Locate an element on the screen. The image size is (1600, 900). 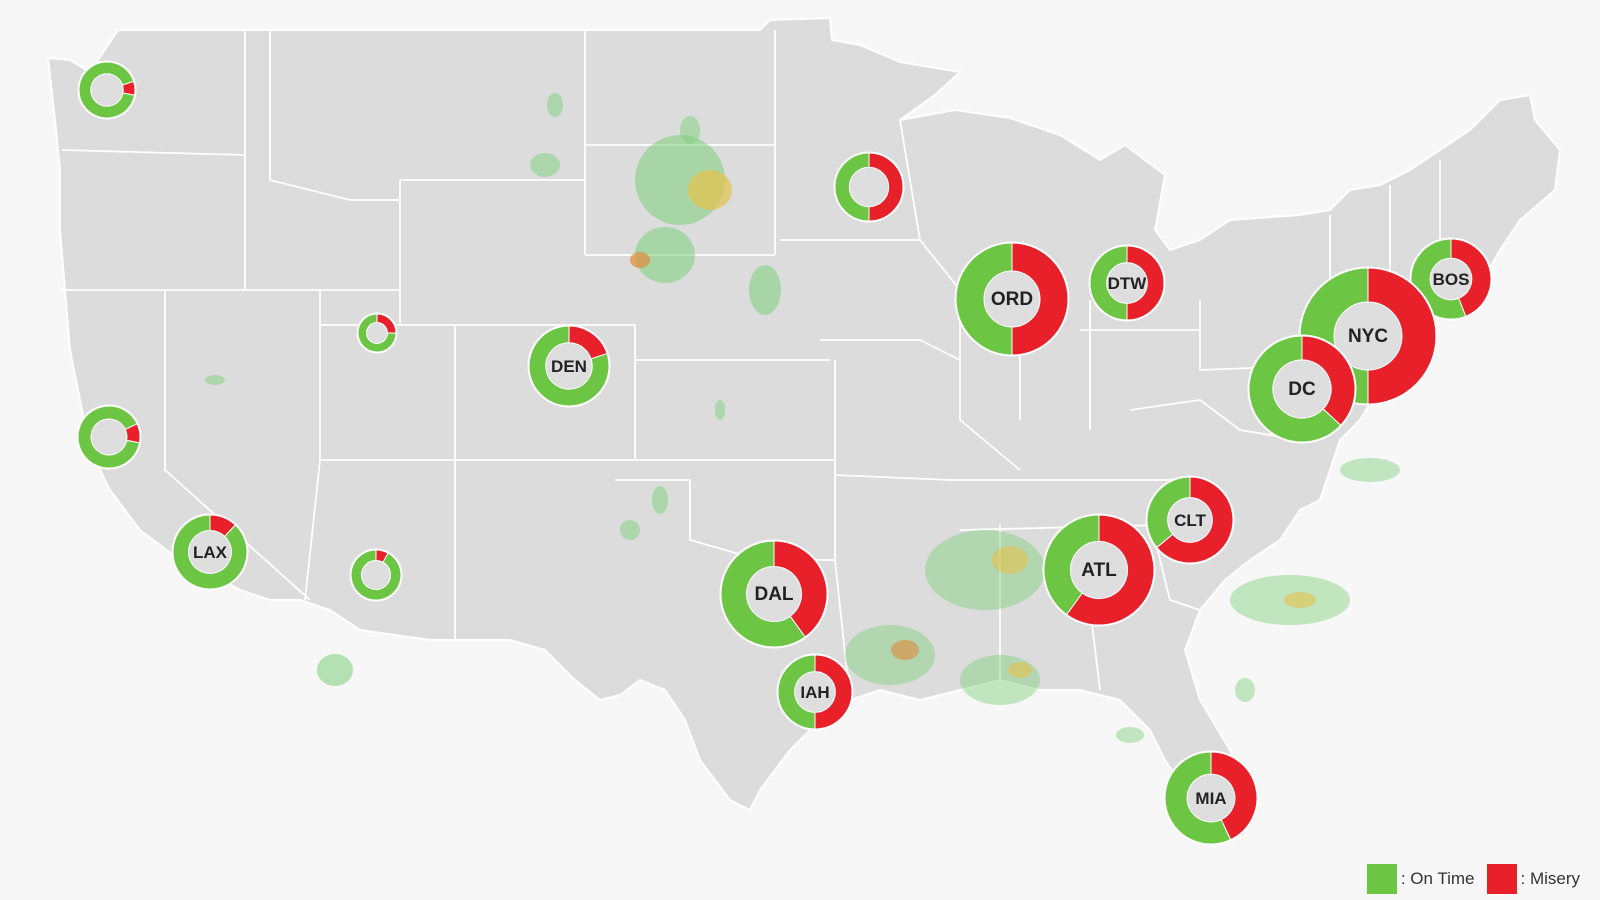
airport-label: BOS is located at coordinates (1451, 279).